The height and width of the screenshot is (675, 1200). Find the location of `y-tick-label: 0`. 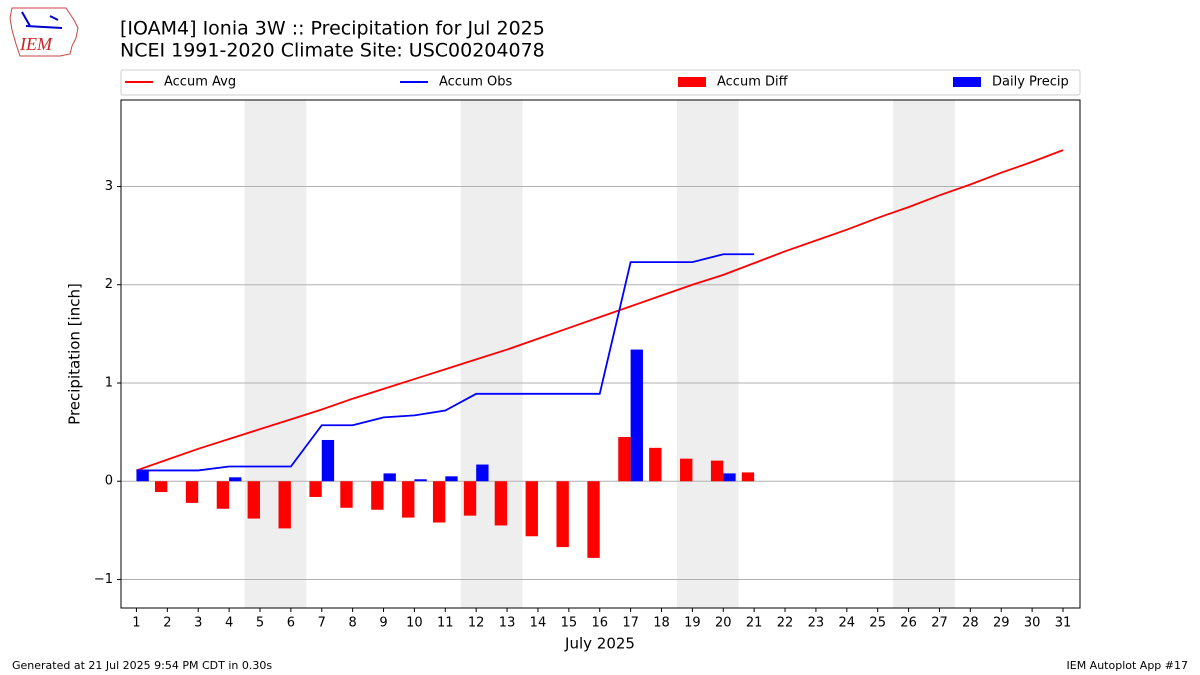

y-tick-label: 0 is located at coordinates (109, 481).